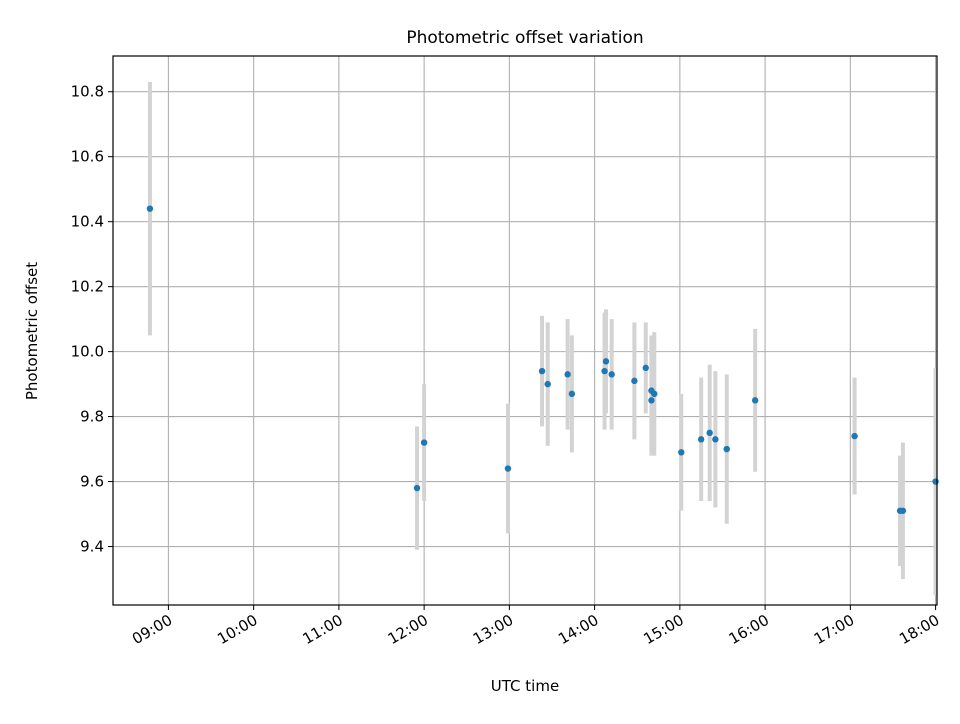 The image size is (960, 724). I want to click on y-tick: 9.8, so click(96, 417).